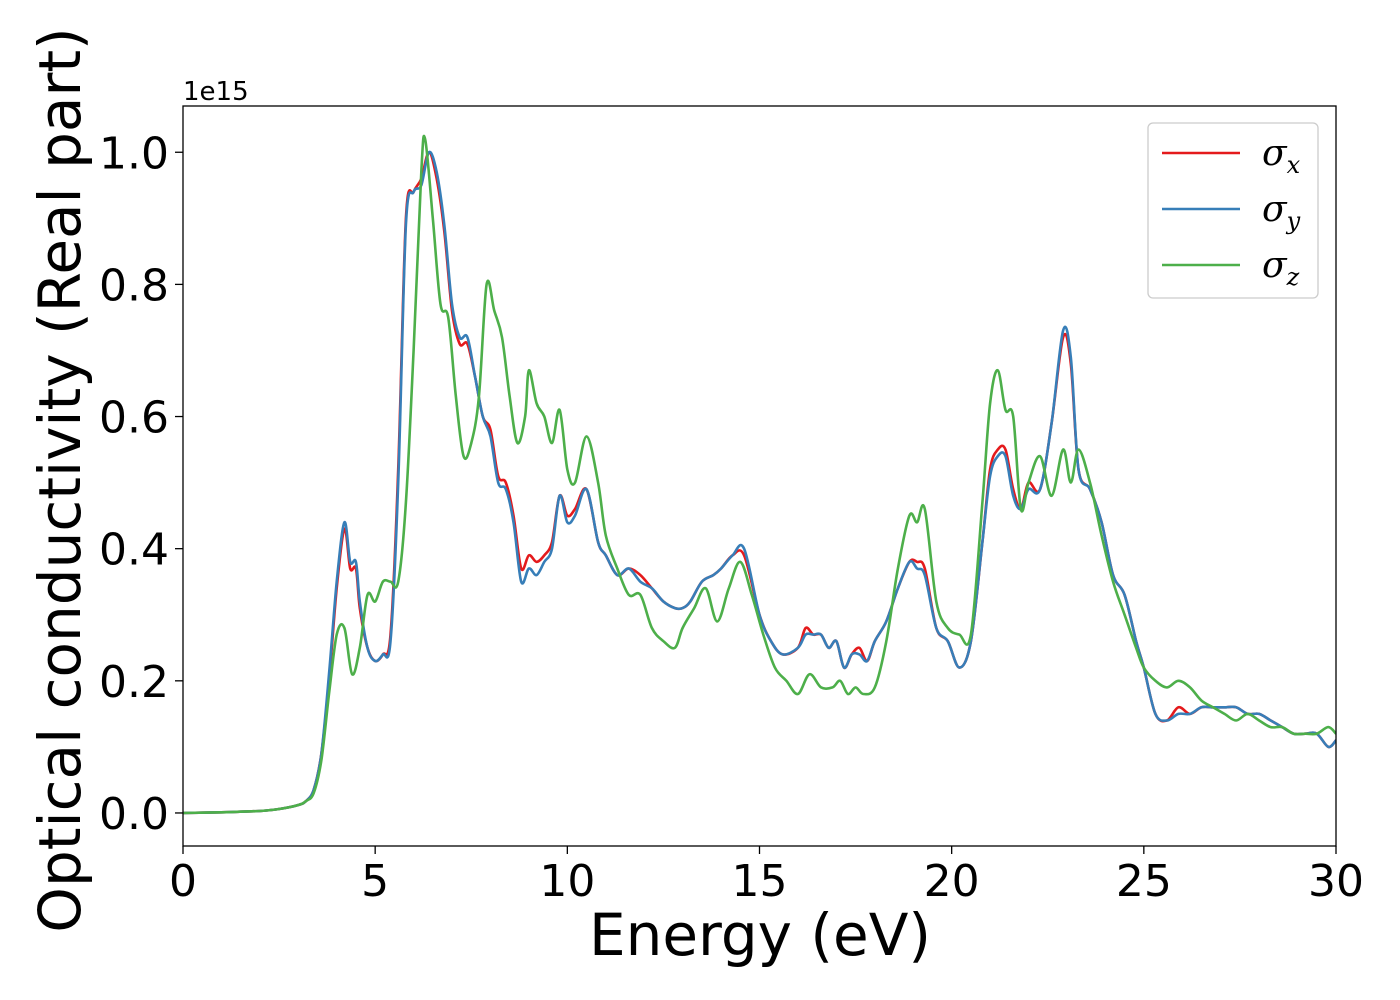 The height and width of the screenshot is (1000, 1400). I want to click on x-axis-ticks: 0 5 10 15 20 25 30, so click(766, 876).